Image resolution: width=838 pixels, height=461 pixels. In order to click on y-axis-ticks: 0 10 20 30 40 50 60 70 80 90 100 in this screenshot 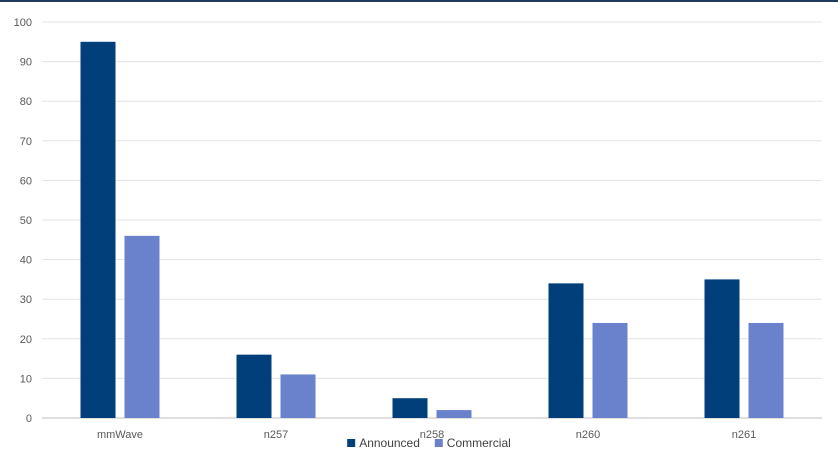, I will do `click(23, 221)`.